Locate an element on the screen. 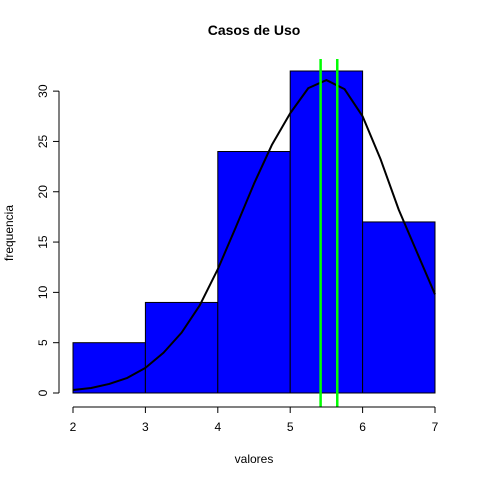 Image resolution: width=480 pixels, height=480 pixels. y-axis: 0 5 10 15 20 25 30 is located at coordinates (48, 240).